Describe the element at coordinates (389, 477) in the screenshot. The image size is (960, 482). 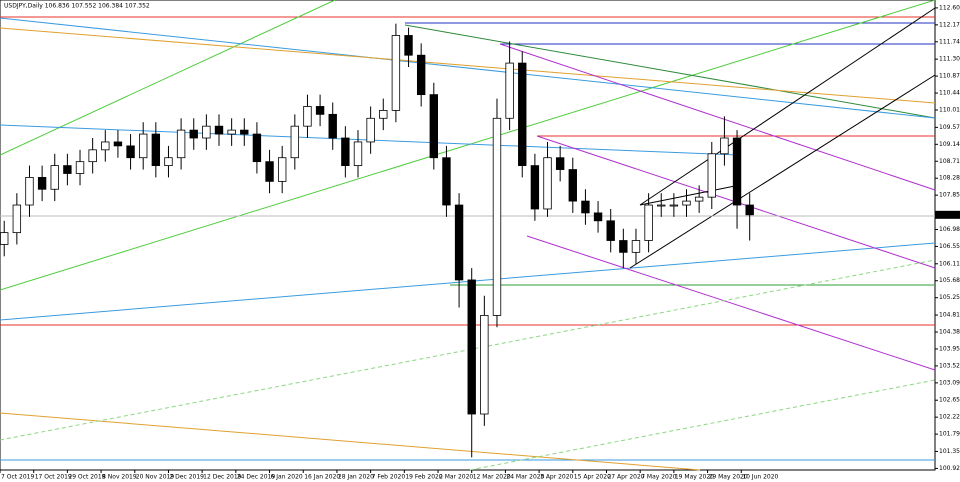
I see `x-tick-label: 7 Feb 2020` at that location.